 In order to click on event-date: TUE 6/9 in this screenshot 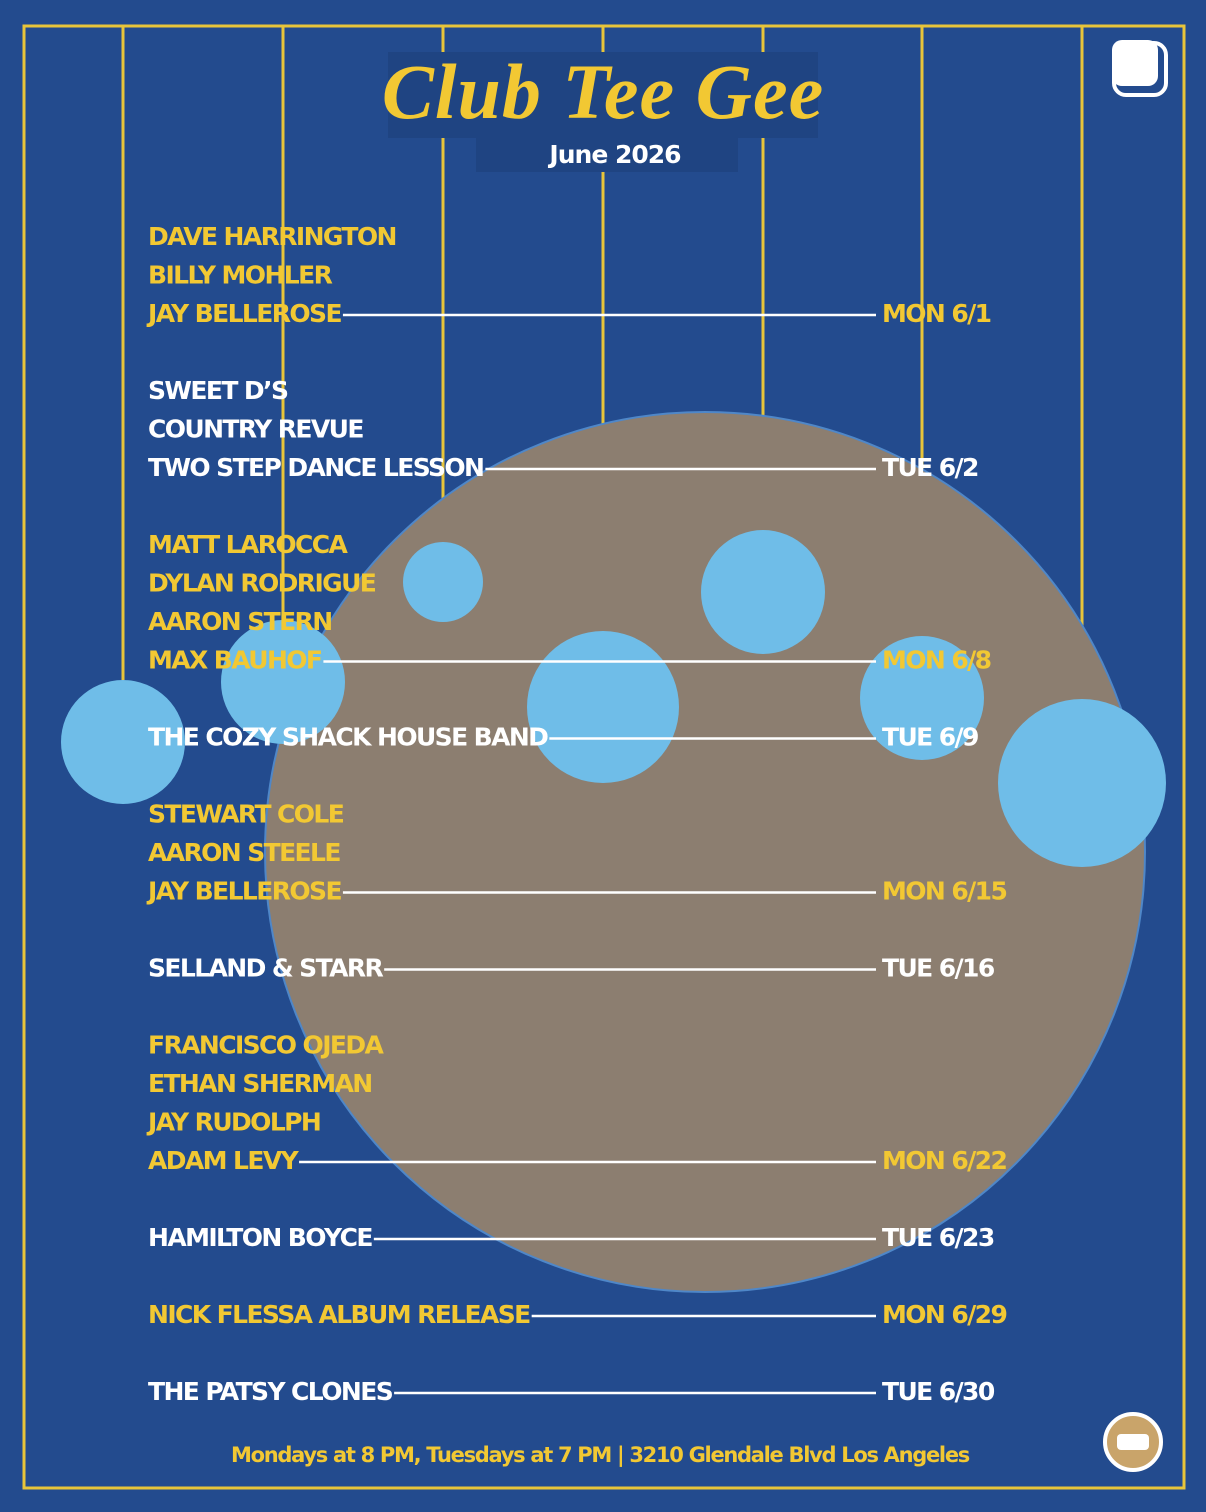, I will do `click(930, 737)`.